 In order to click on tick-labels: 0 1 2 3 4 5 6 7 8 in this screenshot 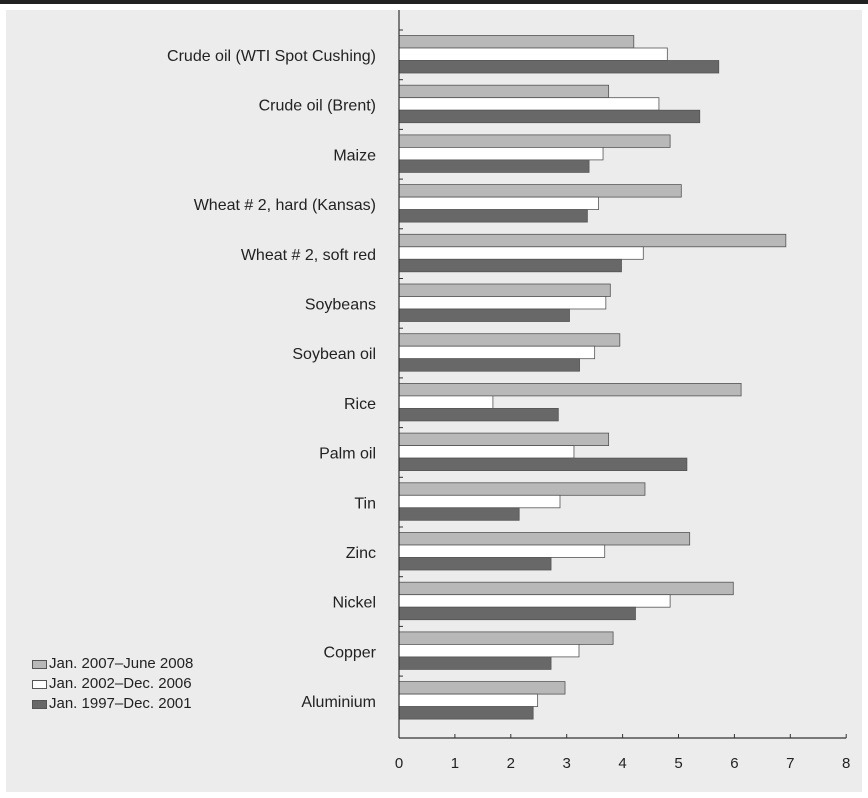, I will do `click(623, 763)`.